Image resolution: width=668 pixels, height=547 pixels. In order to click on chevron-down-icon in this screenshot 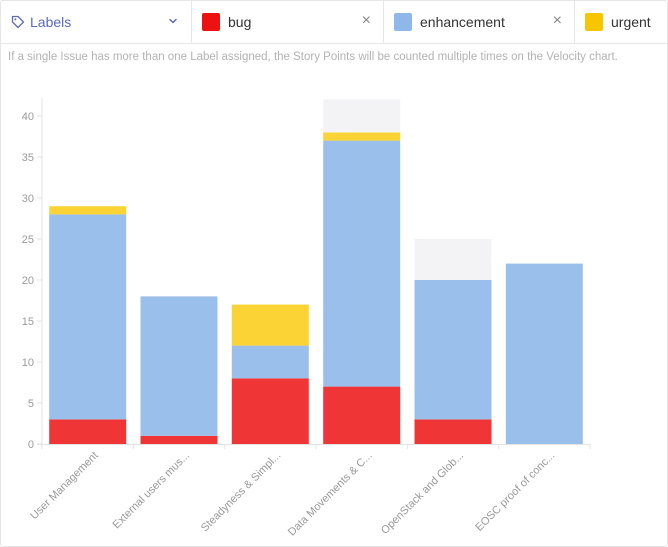, I will do `click(173, 21)`.